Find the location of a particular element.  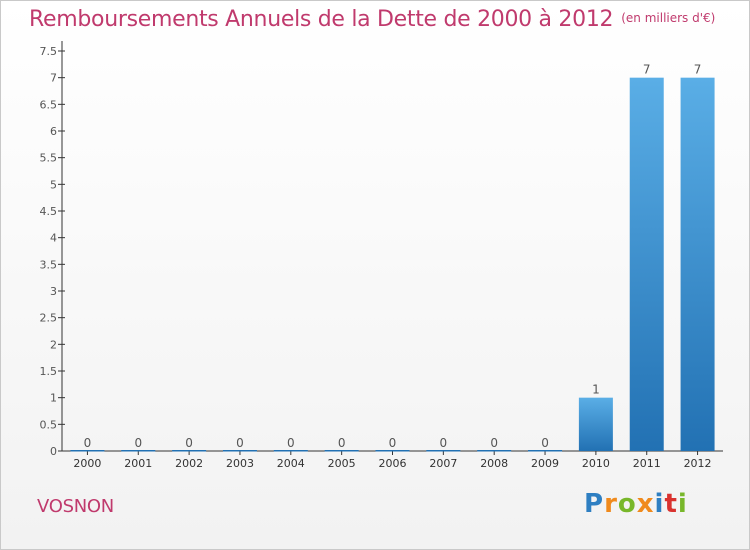

y-tick-label: 0.5 is located at coordinates (49, 424).